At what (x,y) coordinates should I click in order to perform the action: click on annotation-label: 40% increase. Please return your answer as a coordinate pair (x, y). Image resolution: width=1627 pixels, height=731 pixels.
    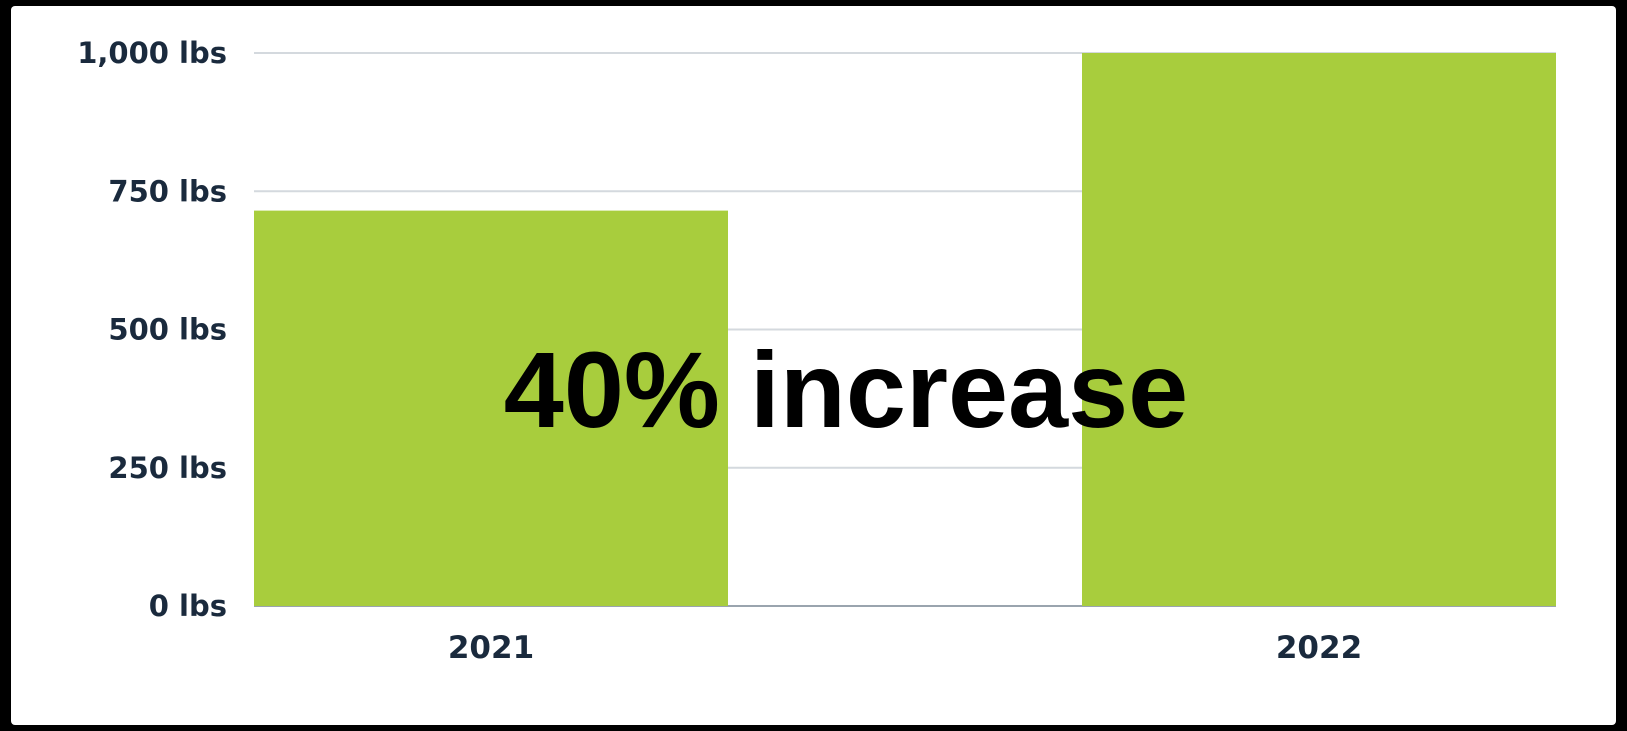
    Looking at the image, I should click on (846, 389).